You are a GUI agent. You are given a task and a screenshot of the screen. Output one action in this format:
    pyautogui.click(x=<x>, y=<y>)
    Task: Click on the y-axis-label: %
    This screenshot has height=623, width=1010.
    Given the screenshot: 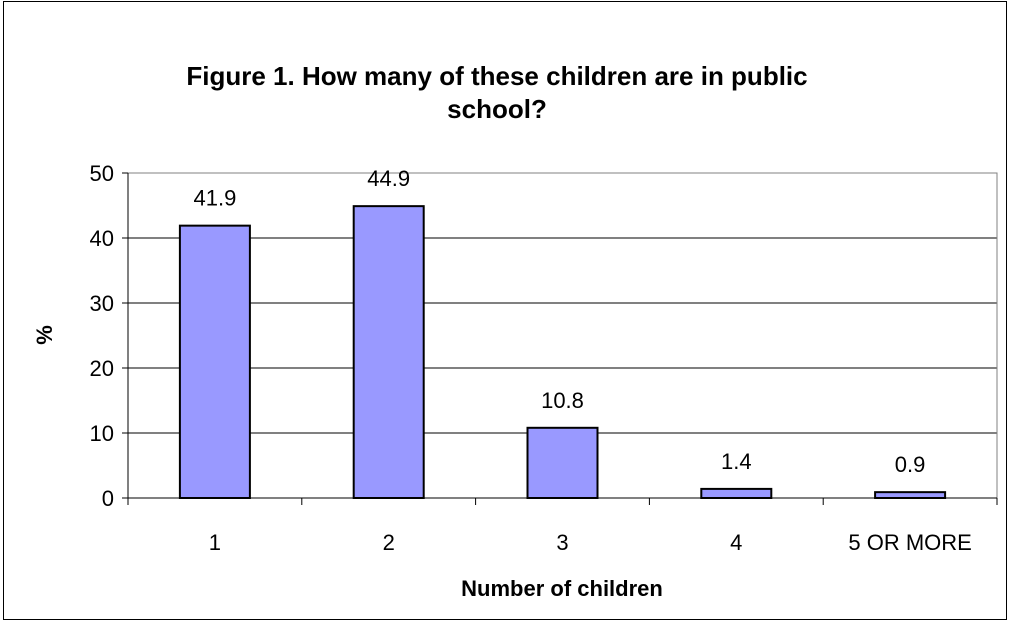 What is the action you would take?
    pyautogui.click(x=44, y=335)
    